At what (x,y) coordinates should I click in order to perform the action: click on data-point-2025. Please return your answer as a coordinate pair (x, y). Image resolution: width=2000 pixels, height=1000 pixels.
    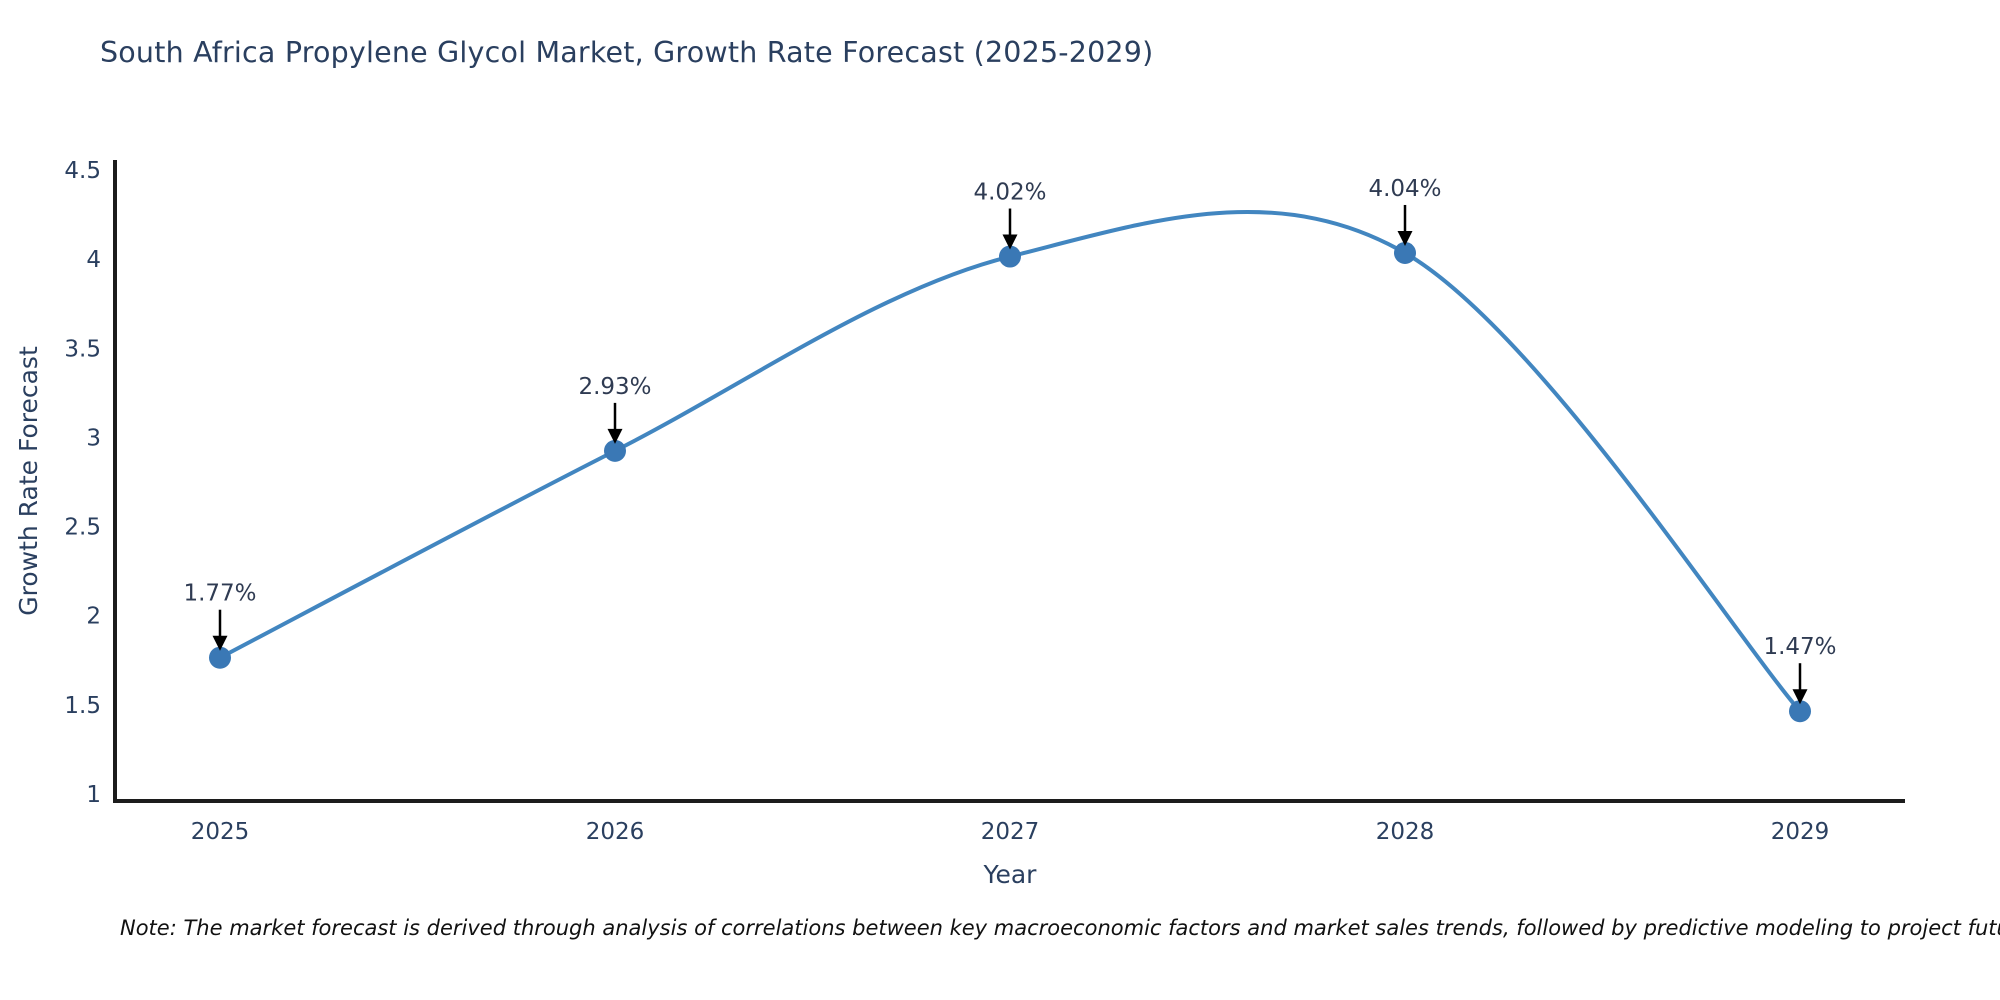
    Looking at the image, I should click on (220, 657).